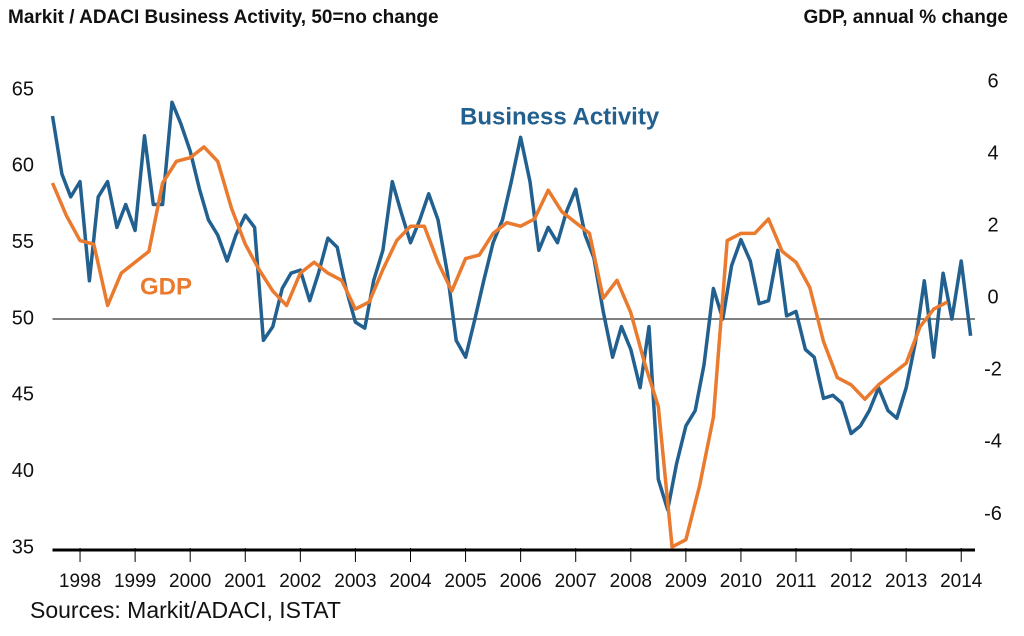 Image resolution: width=1024 pixels, height=636 pixels. Describe the element at coordinates (185, 610) in the screenshot. I see `source-note: Sources: Markit/ADACI, ISTAT` at that location.